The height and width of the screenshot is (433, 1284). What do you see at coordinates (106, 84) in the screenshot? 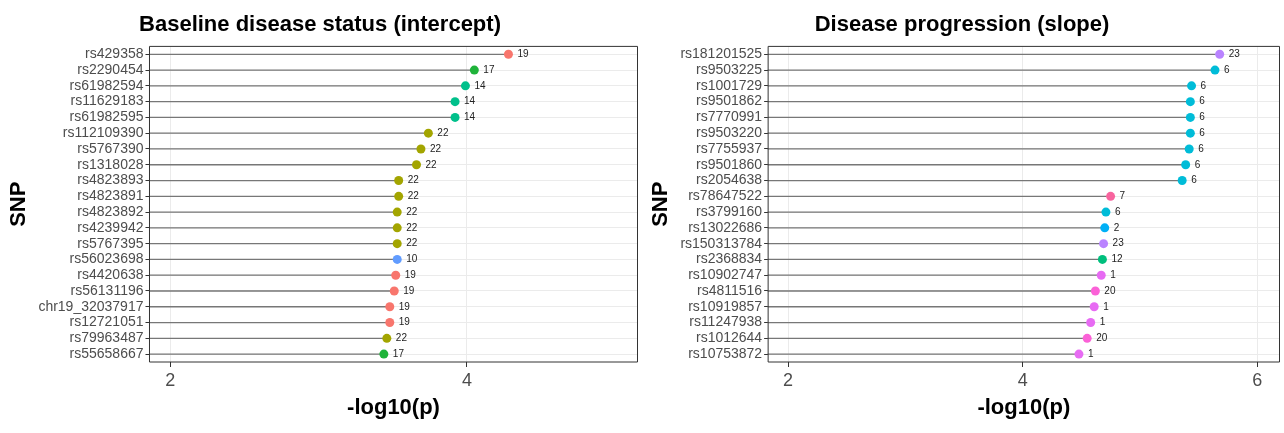
I see `y-tick-label: rs61982594` at bounding box center [106, 84].